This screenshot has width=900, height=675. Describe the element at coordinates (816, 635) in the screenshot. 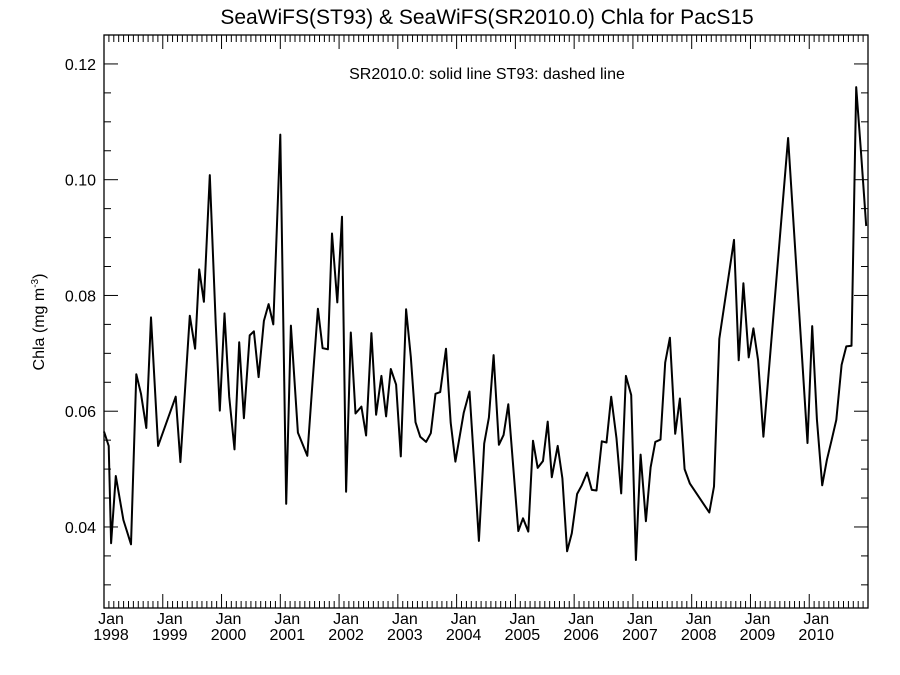

I see `x-tick-label-year: 2010` at that location.